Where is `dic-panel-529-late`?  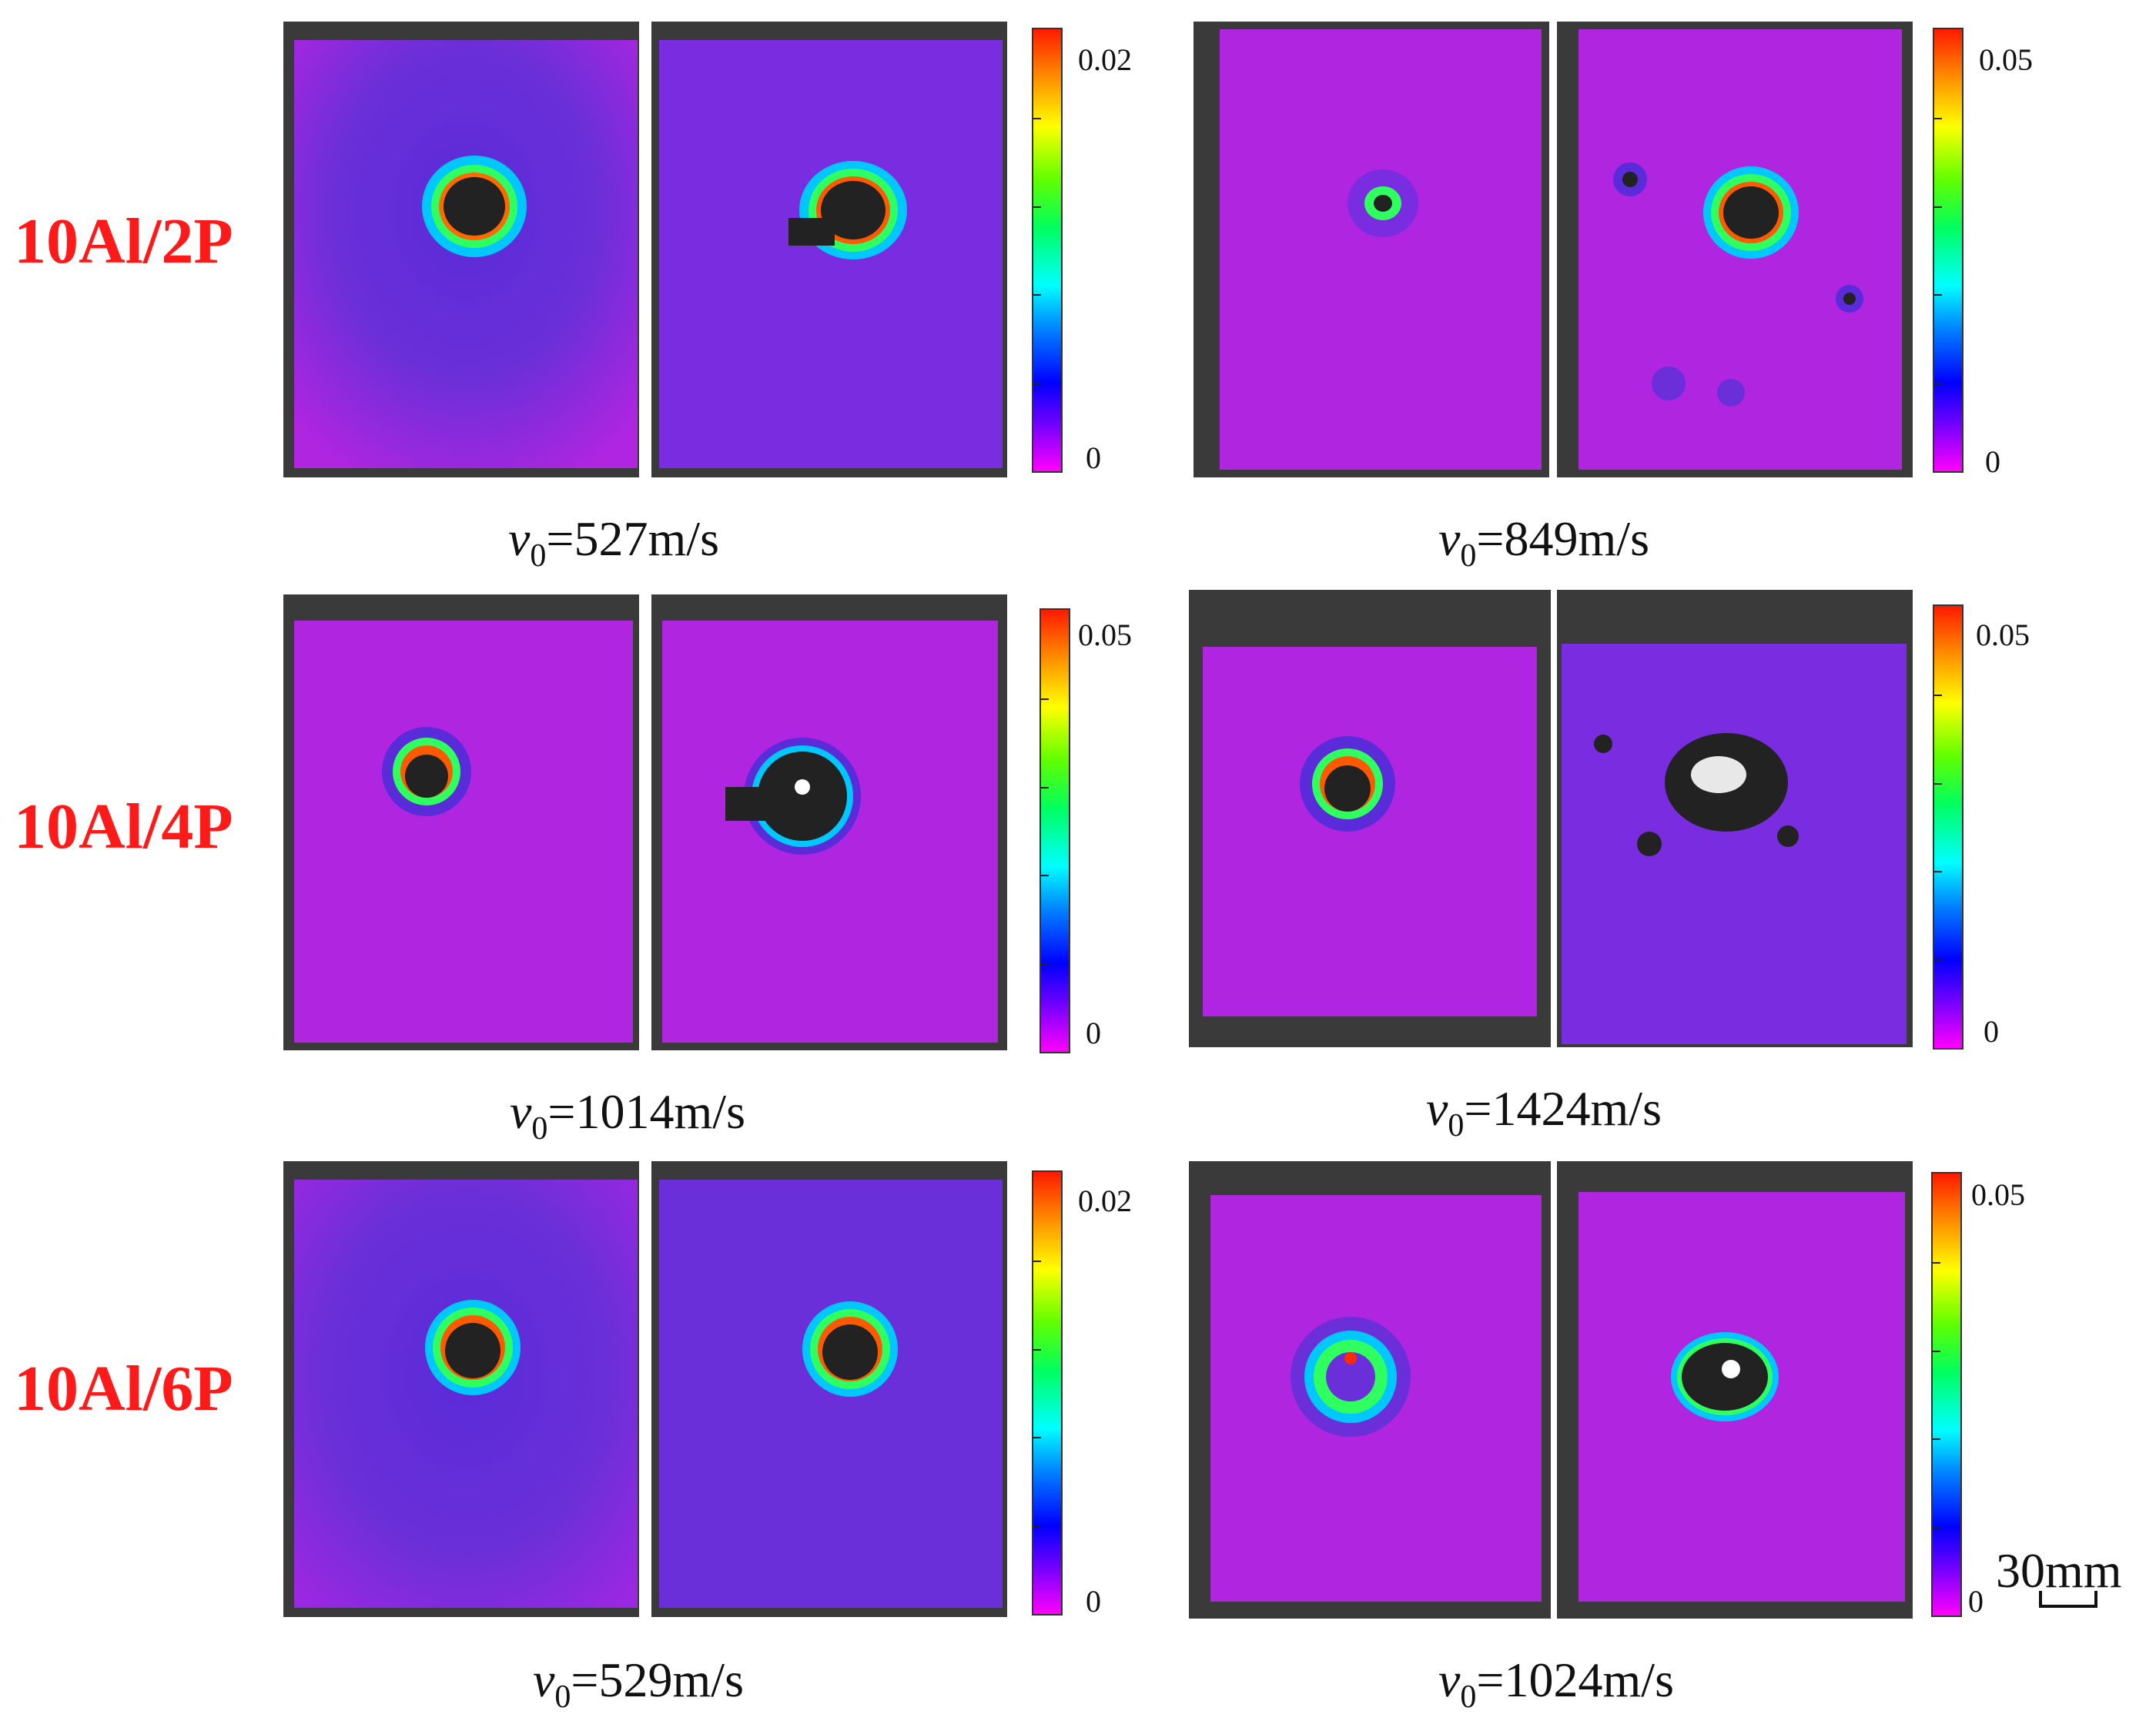
dic-panel-529-late is located at coordinates (829, 1389).